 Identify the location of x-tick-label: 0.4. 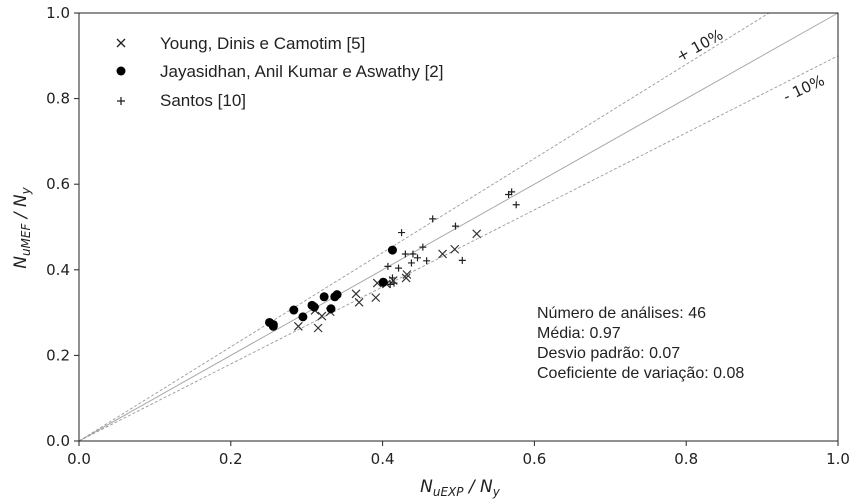
(383, 459).